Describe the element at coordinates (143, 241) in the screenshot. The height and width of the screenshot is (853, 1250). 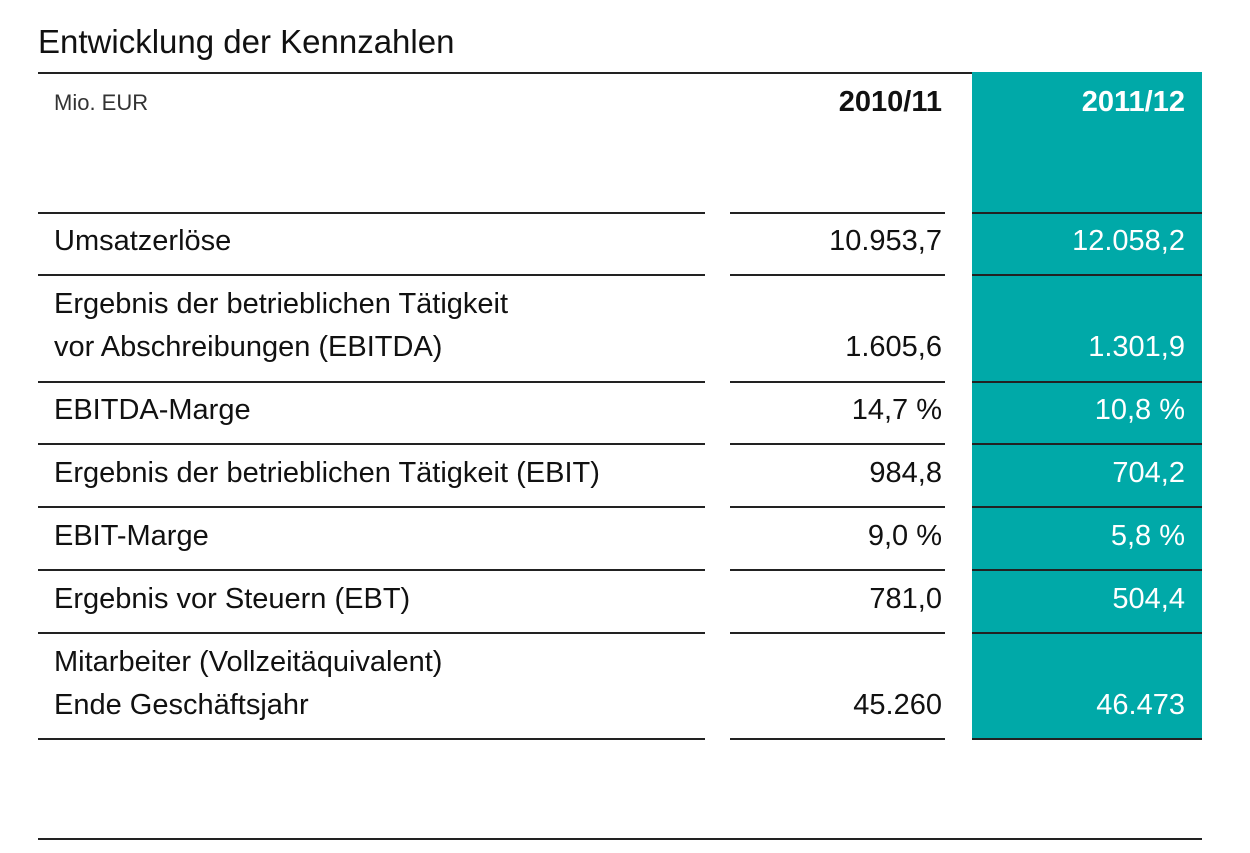
I see `row-label: Umsatzerlöse` at that location.